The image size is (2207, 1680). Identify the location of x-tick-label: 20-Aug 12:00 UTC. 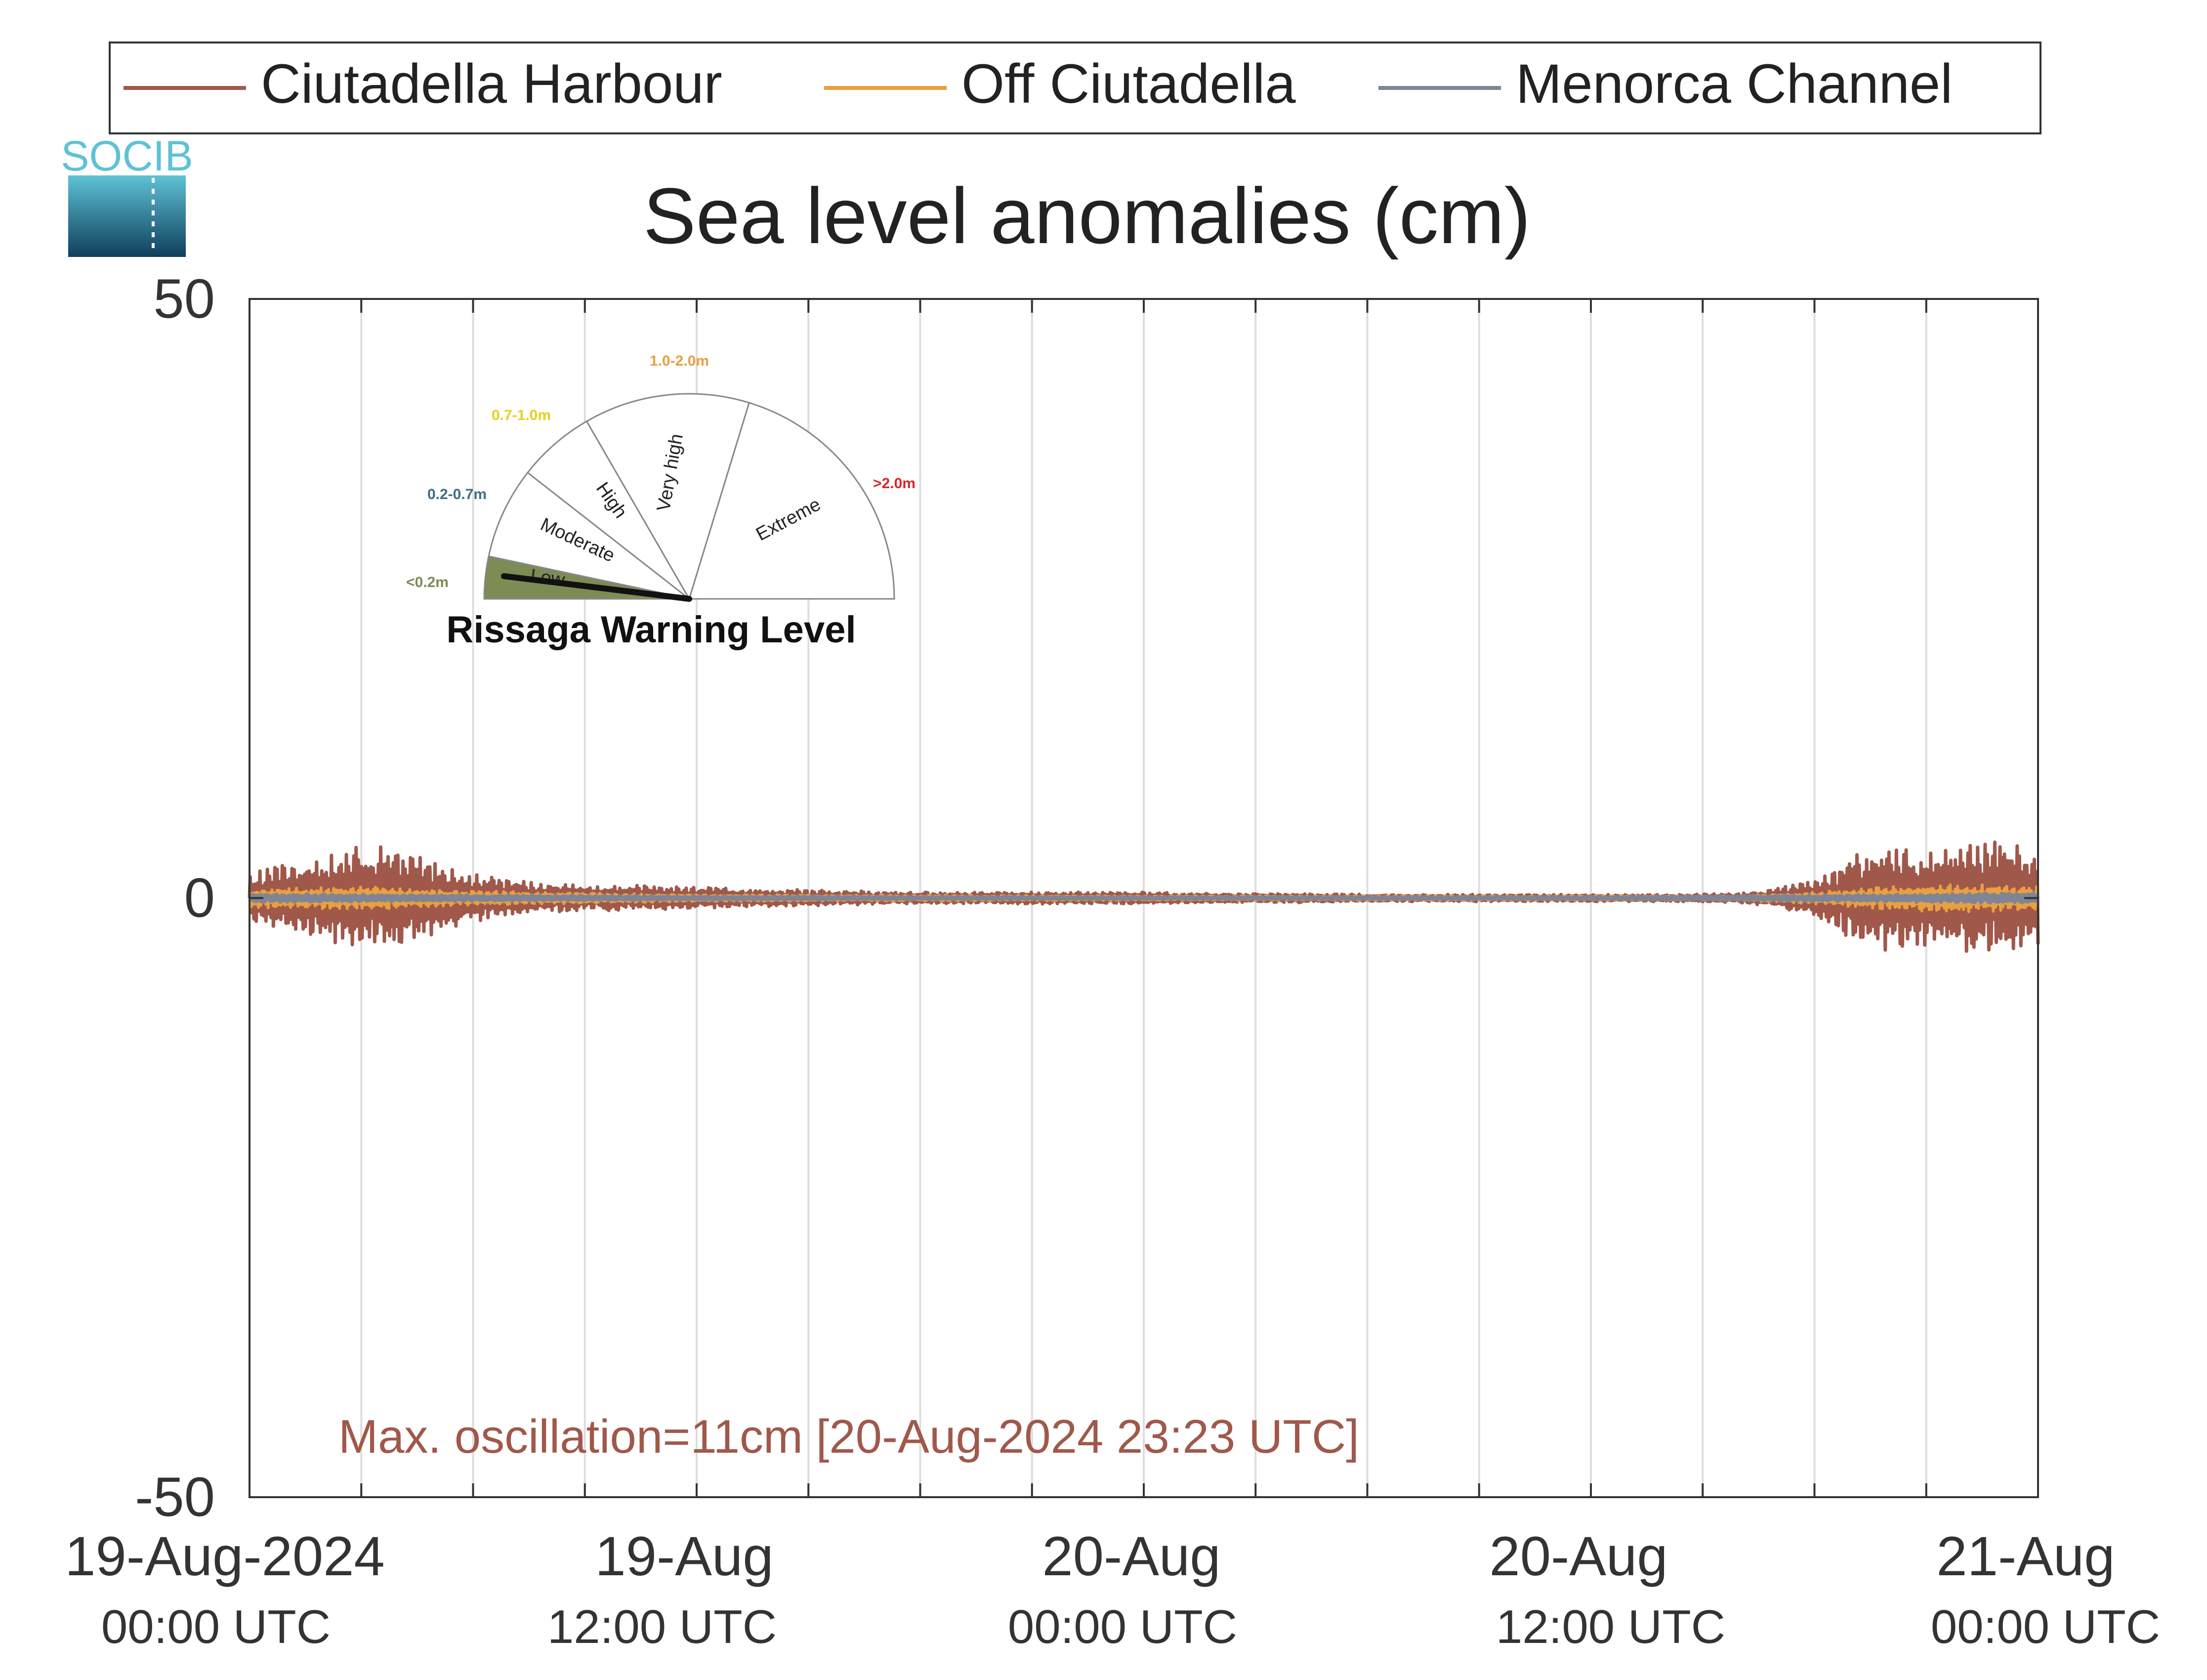
(1607, 1589).